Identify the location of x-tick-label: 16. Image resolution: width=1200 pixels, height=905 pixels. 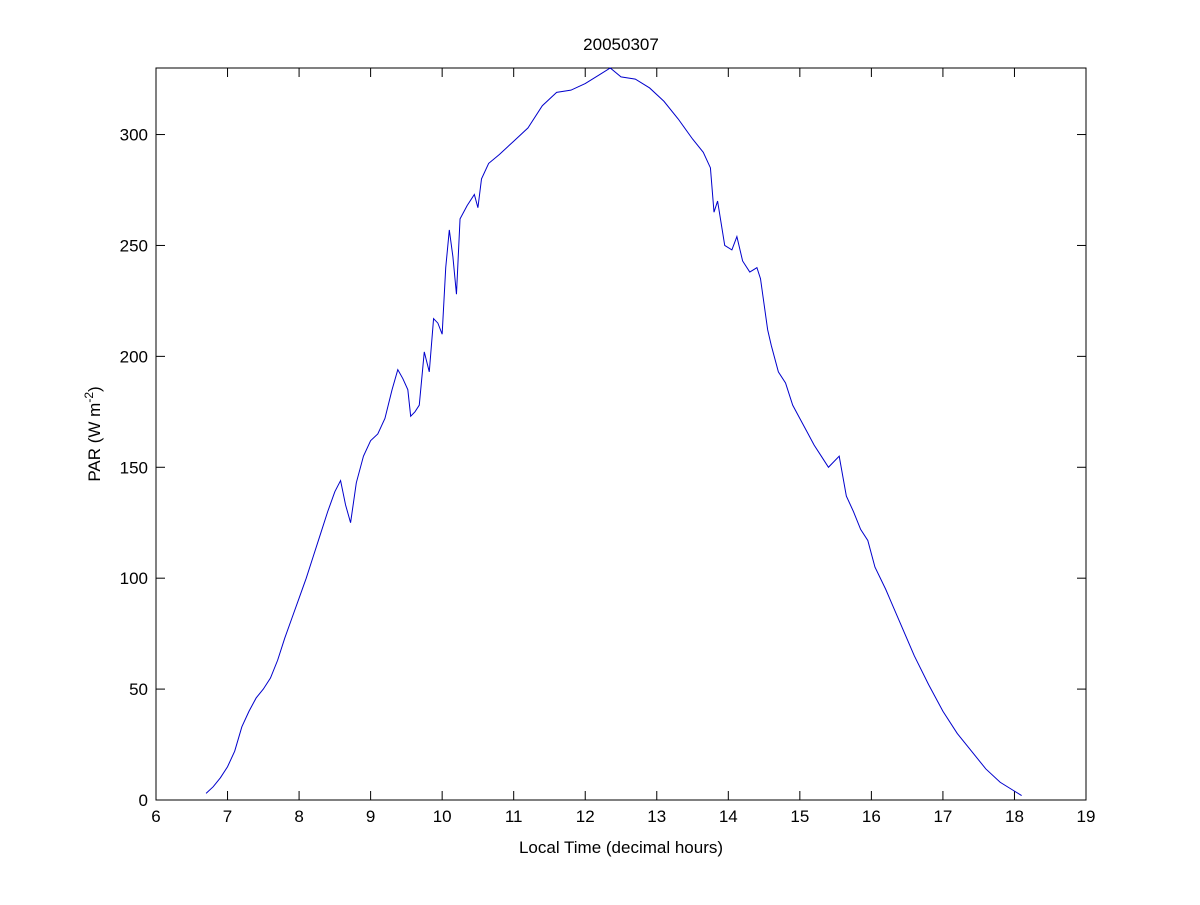
(871, 816).